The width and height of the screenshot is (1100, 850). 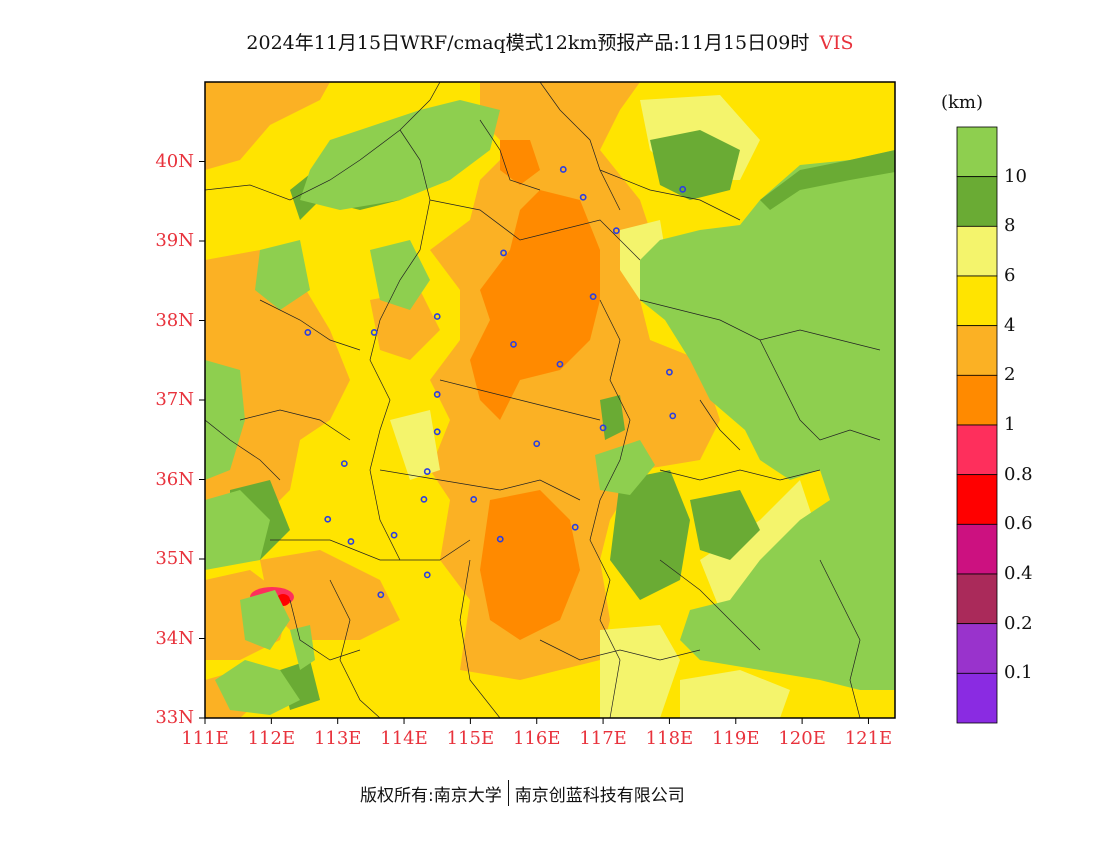 I want to click on colorbar-label: 1, so click(x=1010, y=424).